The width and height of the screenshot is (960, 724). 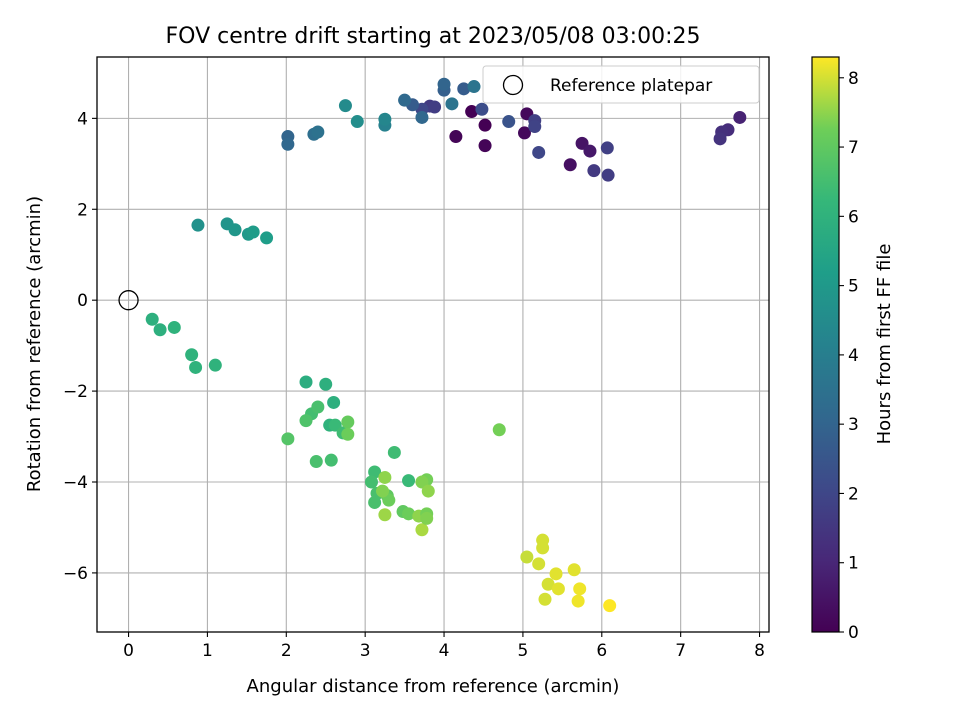 What do you see at coordinates (523, 651) in the screenshot?
I see `x-tick-label: 5` at bounding box center [523, 651].